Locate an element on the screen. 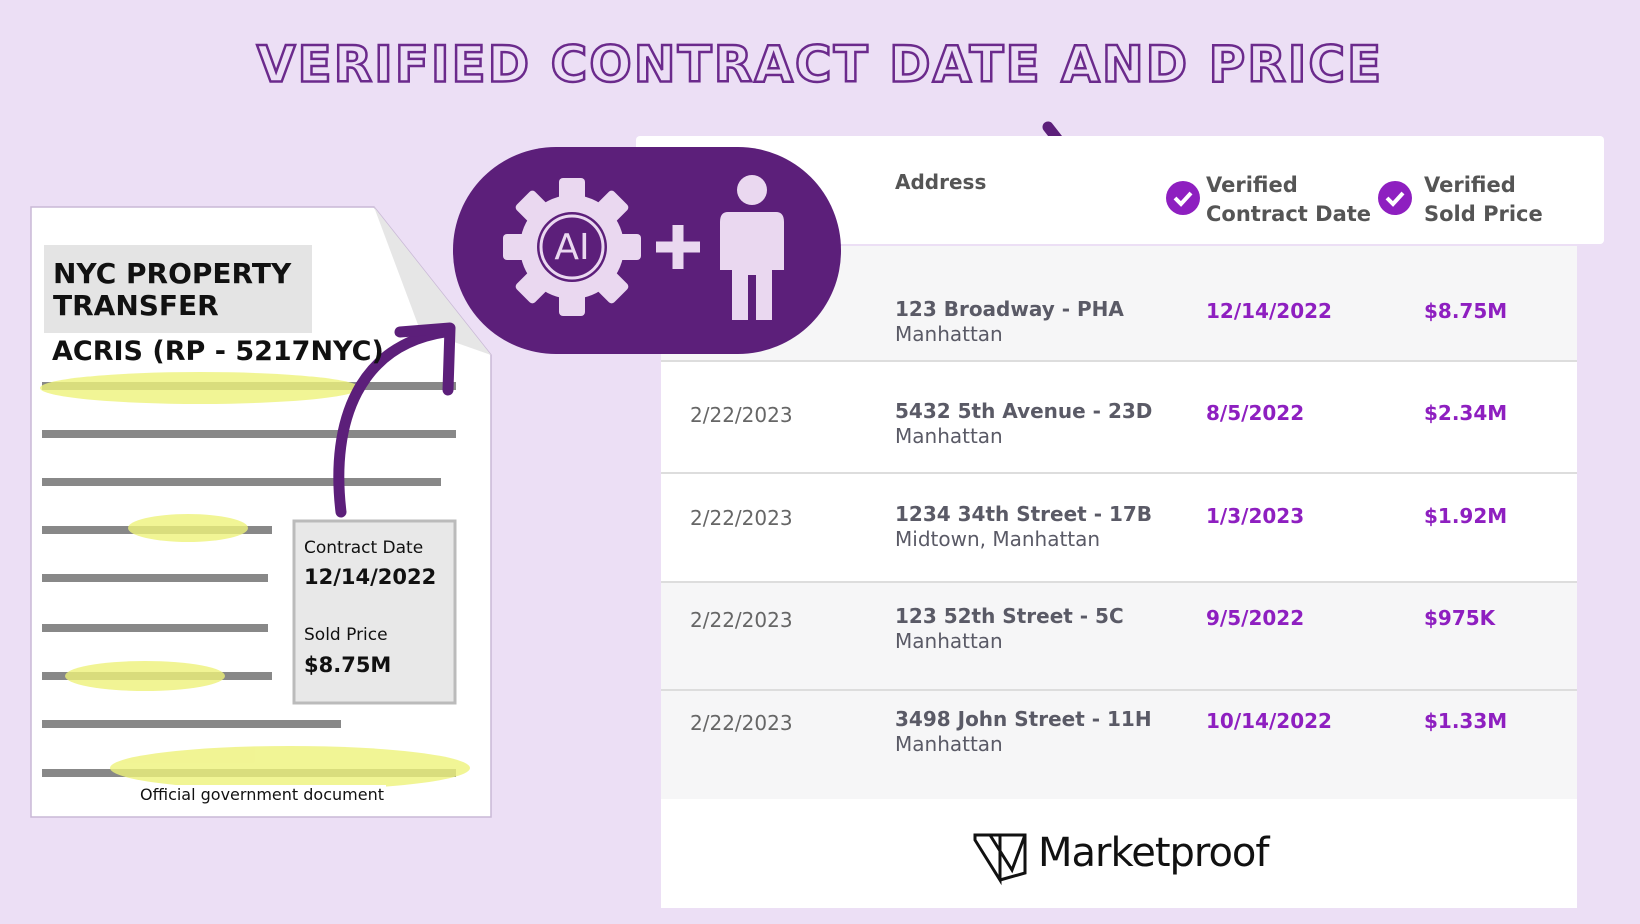  gear-ring is located at coordinates (572, 247).